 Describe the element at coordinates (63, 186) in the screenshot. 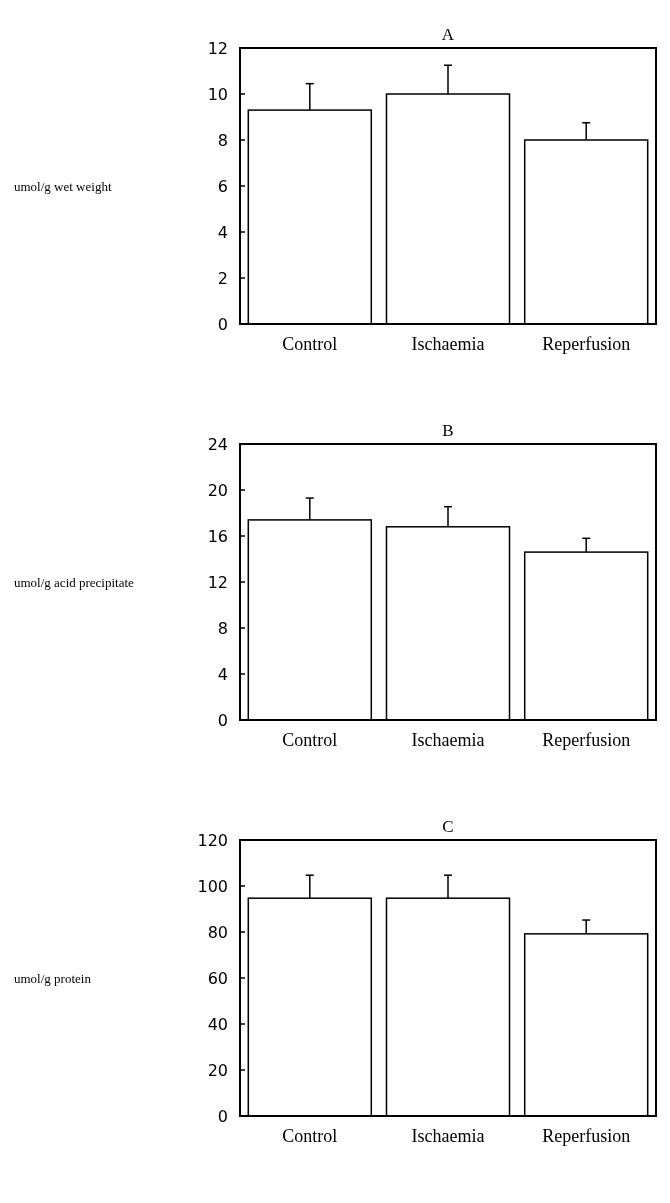

I see `y-axis-title: umol/g wet weight` at that location.